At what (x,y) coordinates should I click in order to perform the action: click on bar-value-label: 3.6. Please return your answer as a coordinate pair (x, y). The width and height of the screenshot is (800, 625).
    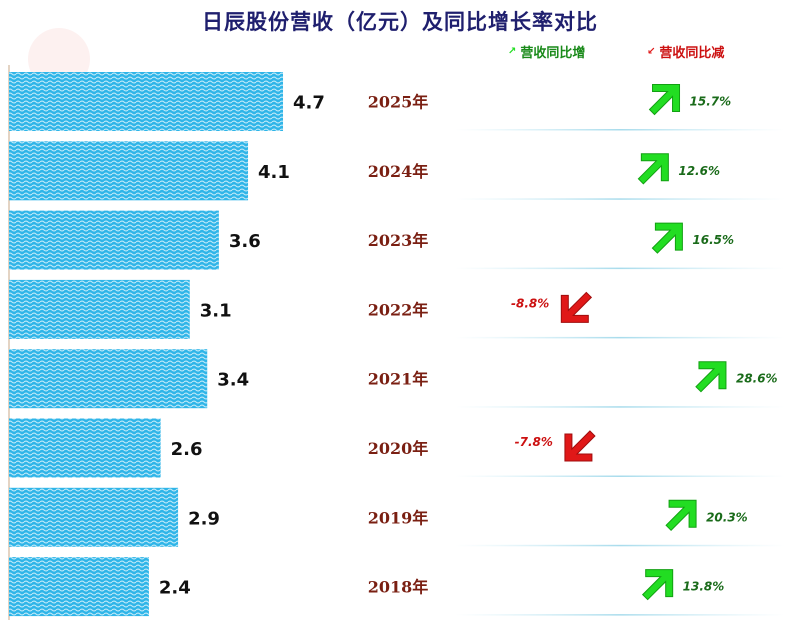
    Looking at the image, I should click on (245, 241).